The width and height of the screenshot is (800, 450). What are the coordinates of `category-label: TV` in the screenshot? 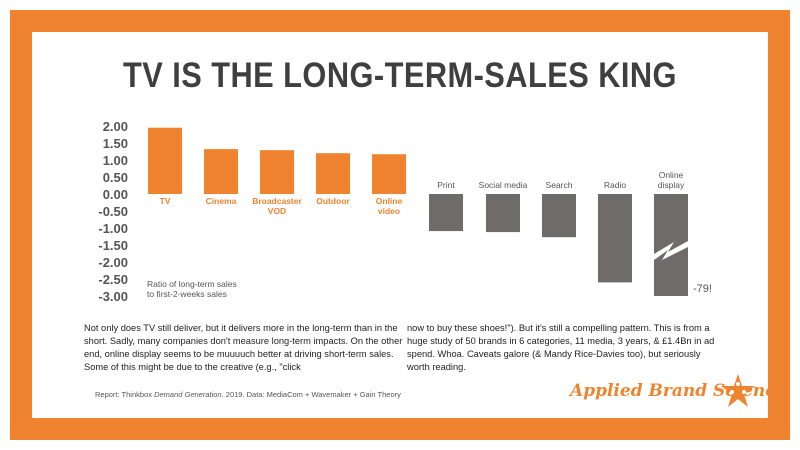 It's located at (165, 201).